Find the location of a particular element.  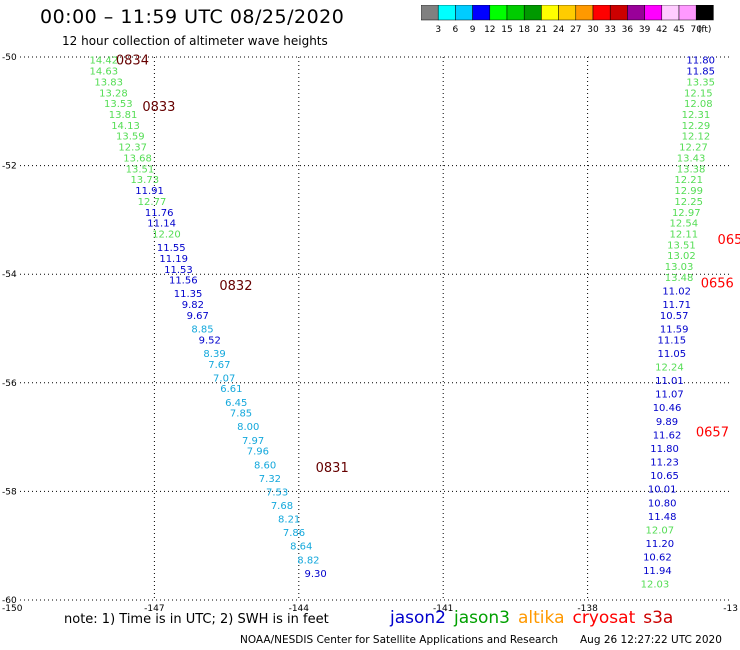

swh-value: 7.86 is located at coordinates (294, 533).